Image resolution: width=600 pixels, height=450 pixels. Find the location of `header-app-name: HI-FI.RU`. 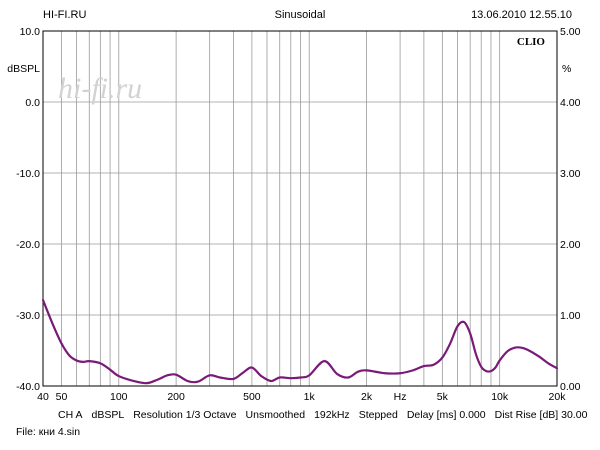

header-app-name: HI-FI.RU is located at coordinates (65, 15).